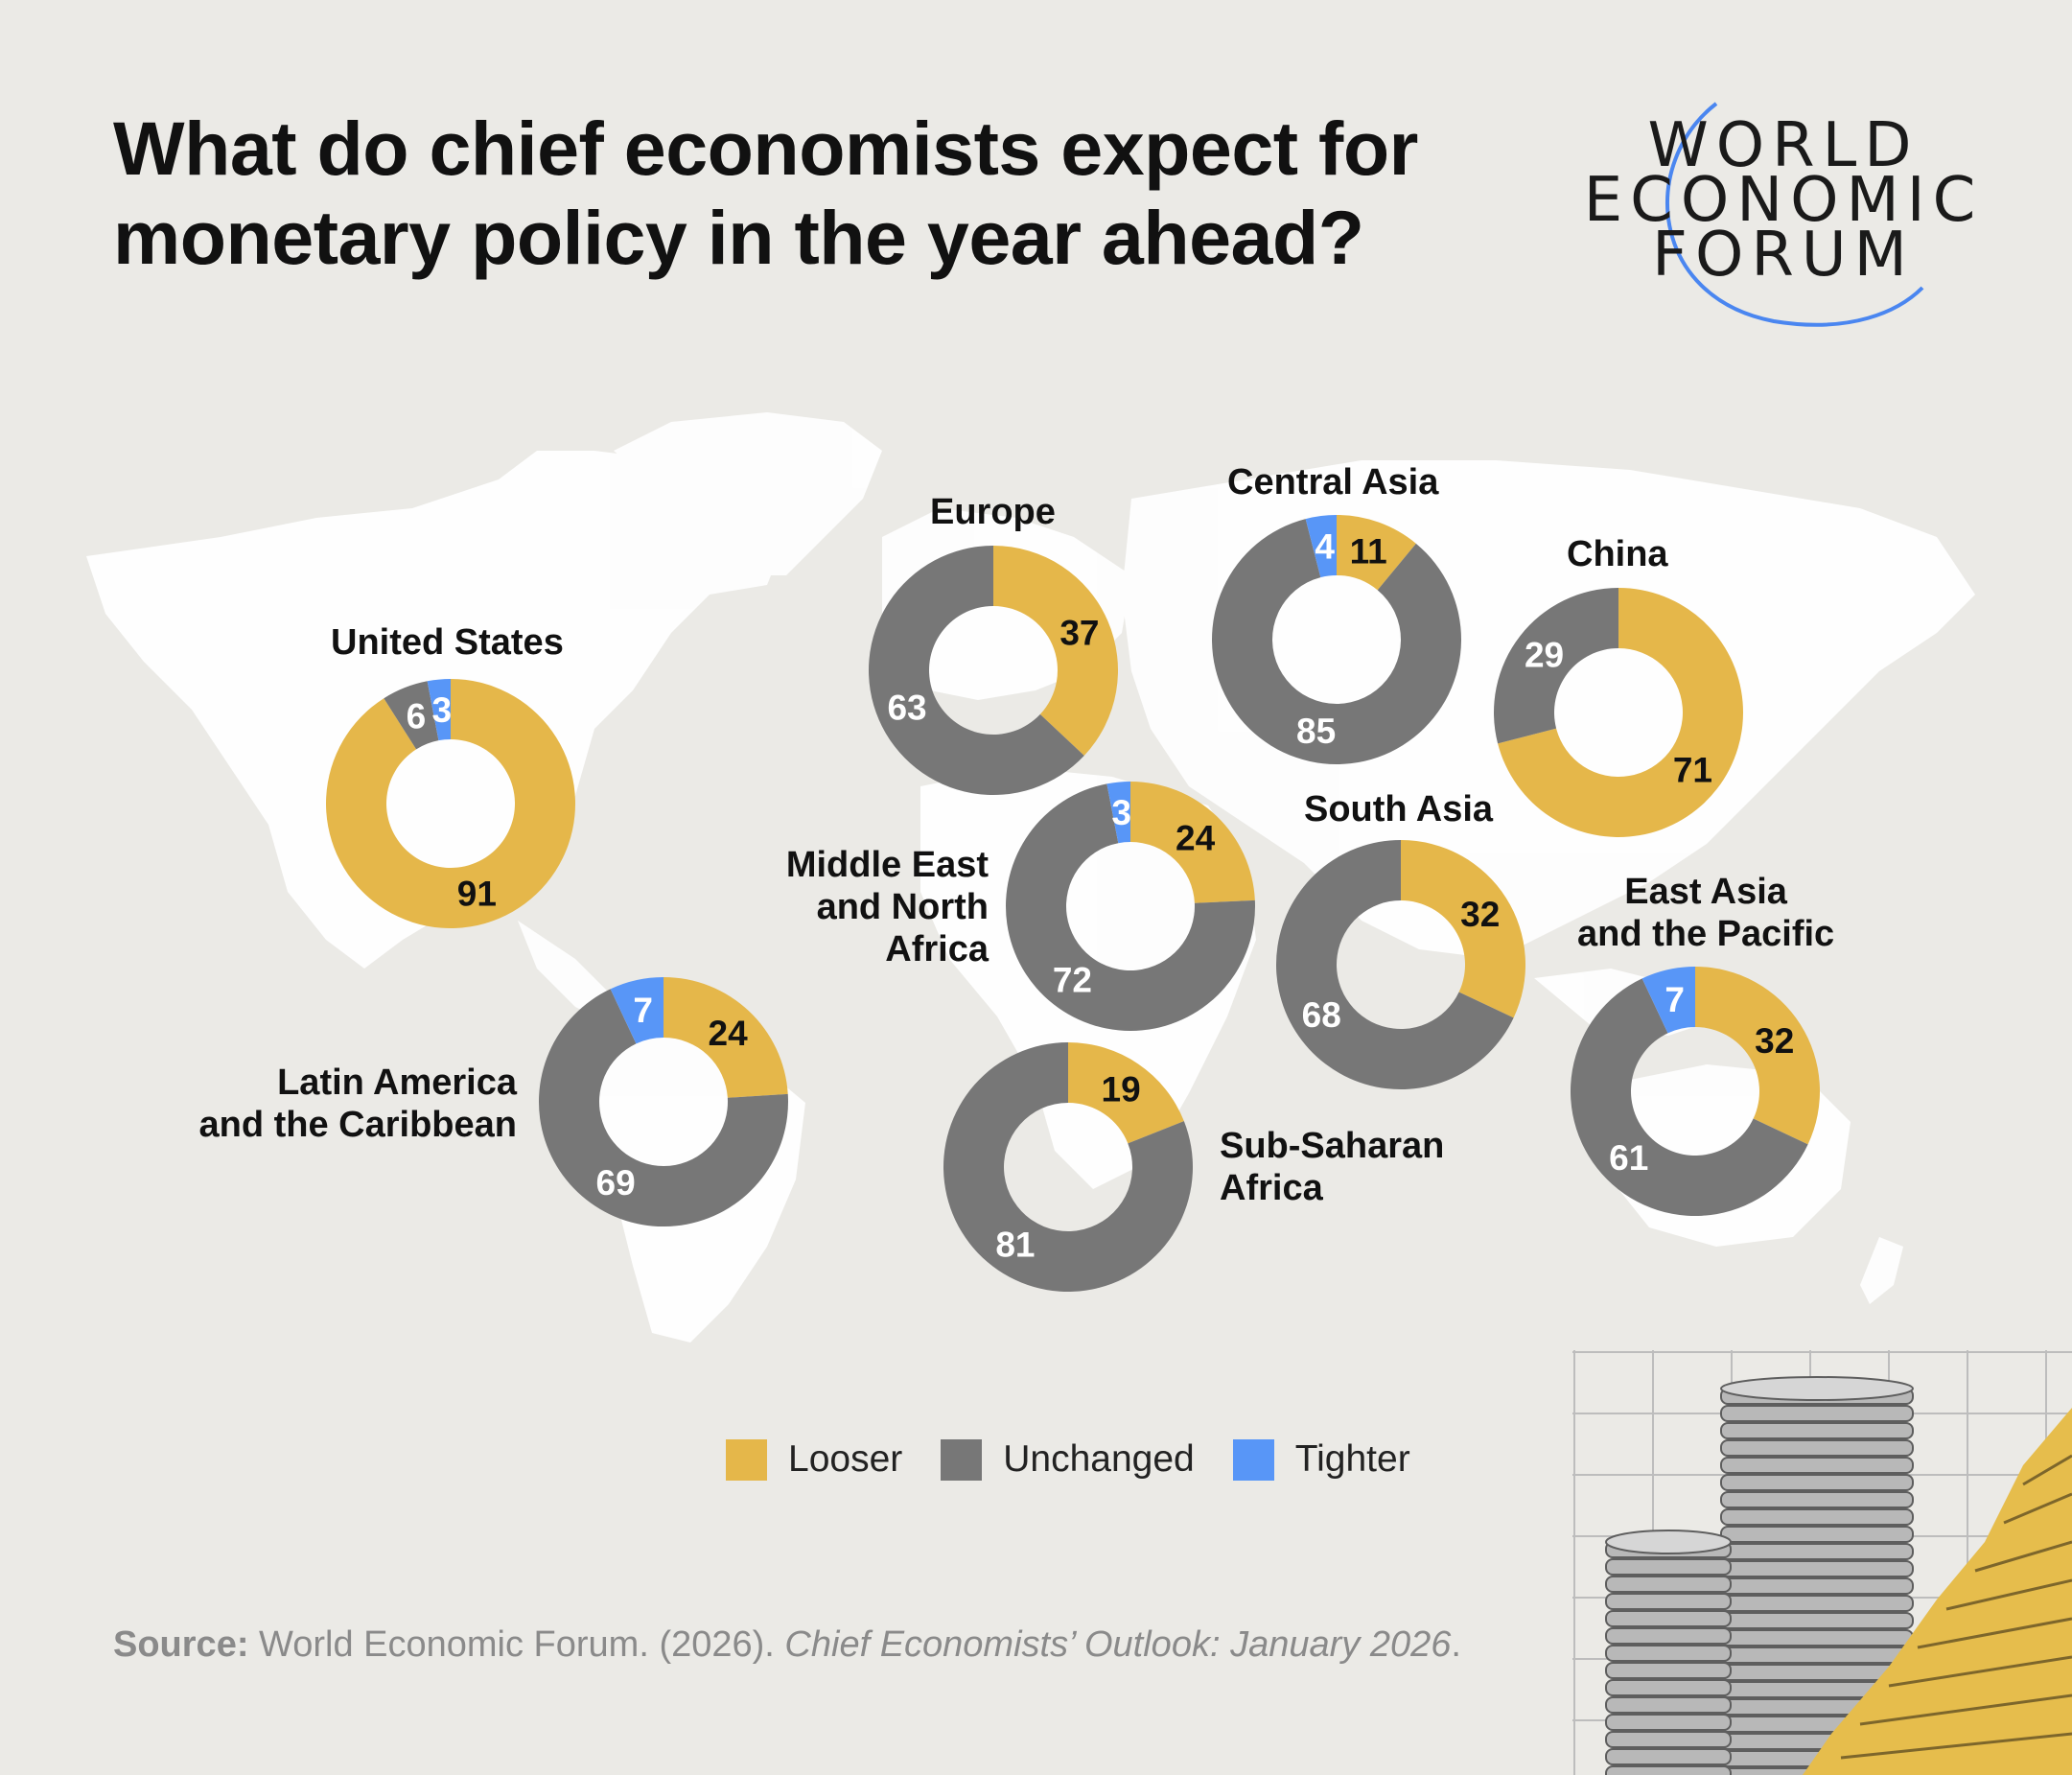  Describe the element at coordinates (447, 642) in the screenshot. I see `region-label-united-states: United States` at that location.